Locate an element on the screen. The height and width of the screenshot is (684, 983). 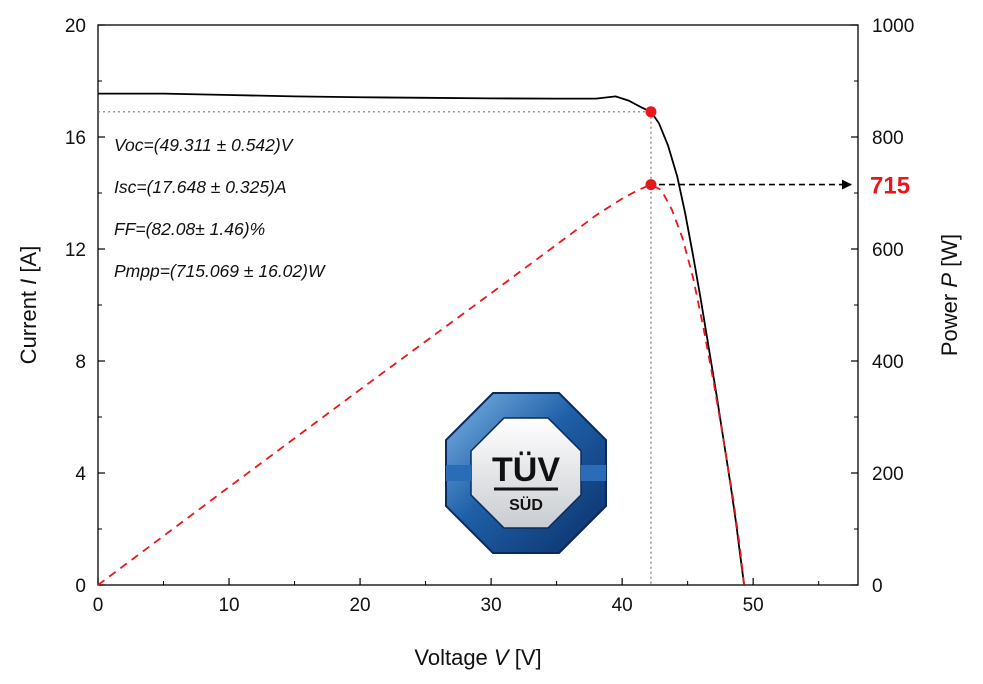
logo-right-band is located at coordinates (593, 473).